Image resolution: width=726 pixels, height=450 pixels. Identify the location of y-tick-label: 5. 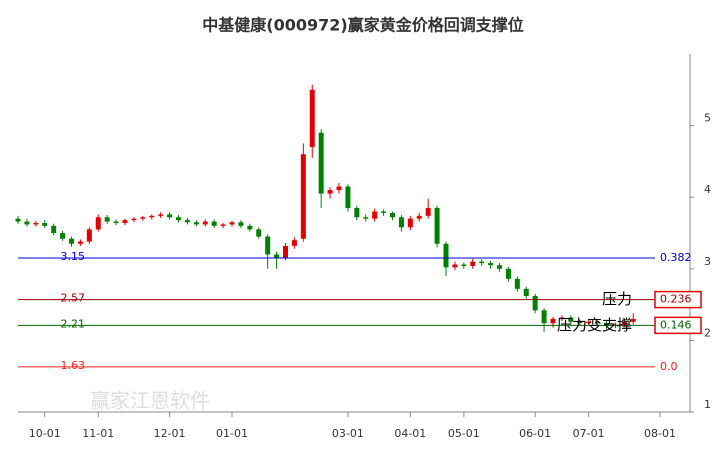
(707, 118).